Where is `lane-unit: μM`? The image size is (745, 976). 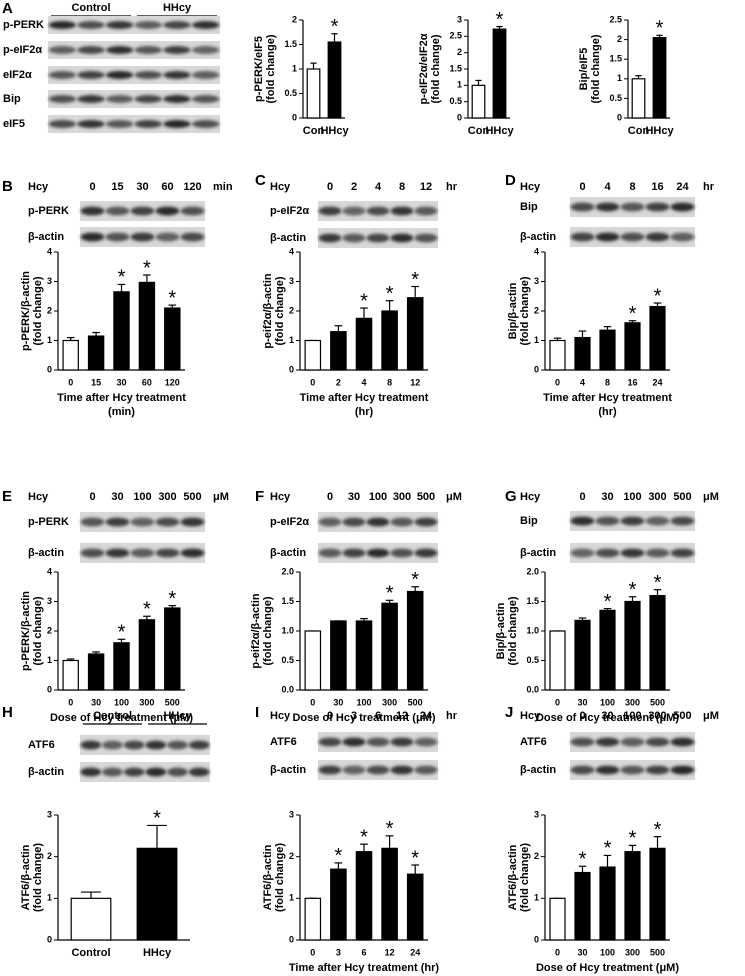
lane-unit: μM is located at coordinates (221, 497).